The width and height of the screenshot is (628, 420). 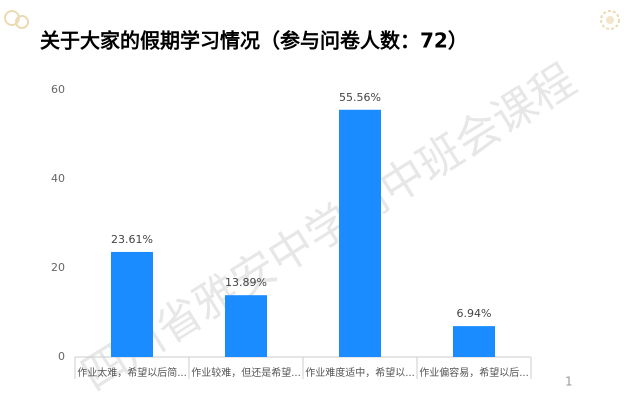 What do you see at coordinates (58, 89) in the screenshot?
I see `y-tick-label: 60` at bounding box center [58, 89].